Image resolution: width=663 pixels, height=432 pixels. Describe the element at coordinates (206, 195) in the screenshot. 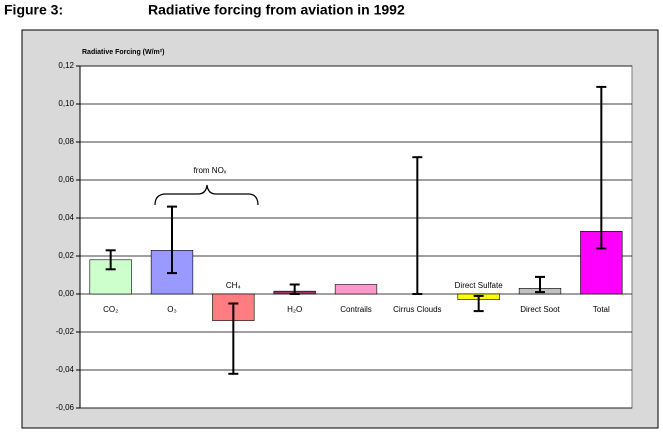

I see `brace` at that location.